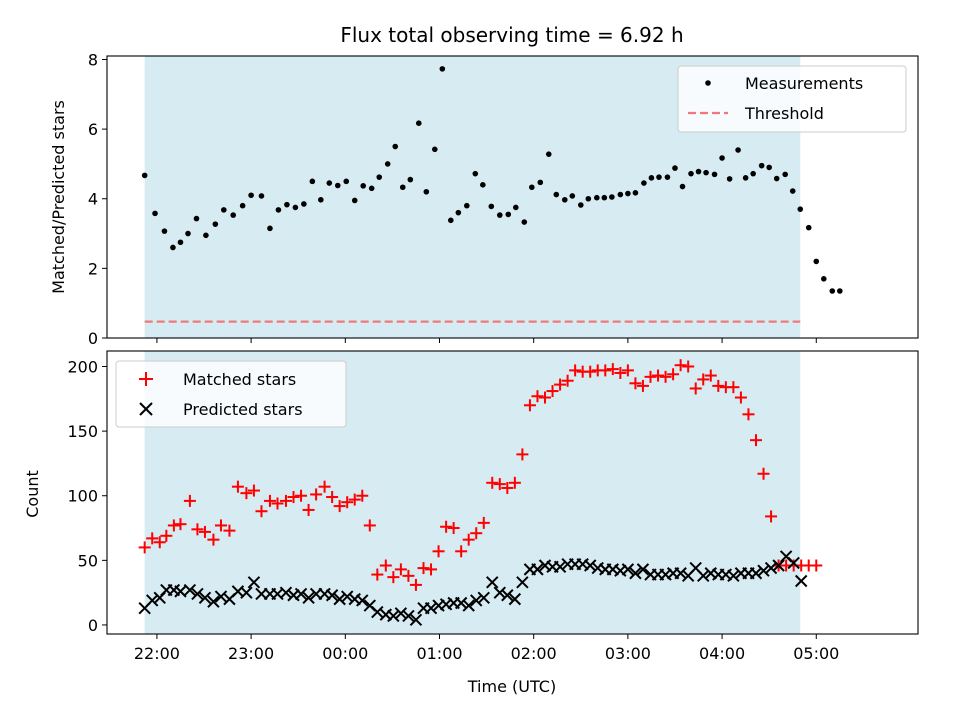 This screenshot has width=960, height=720. I want to click on xtick-label: 02:00, so click(534, 653).